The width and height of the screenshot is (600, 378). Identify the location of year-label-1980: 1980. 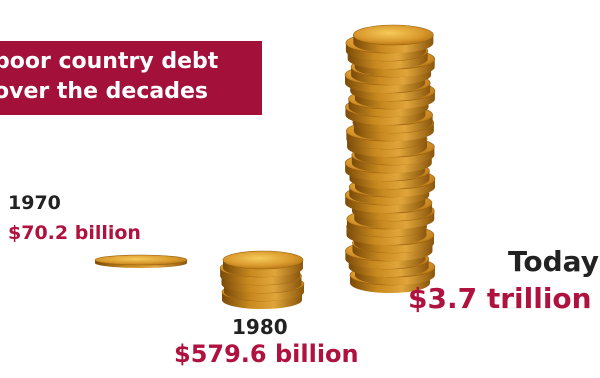
(260, 327).